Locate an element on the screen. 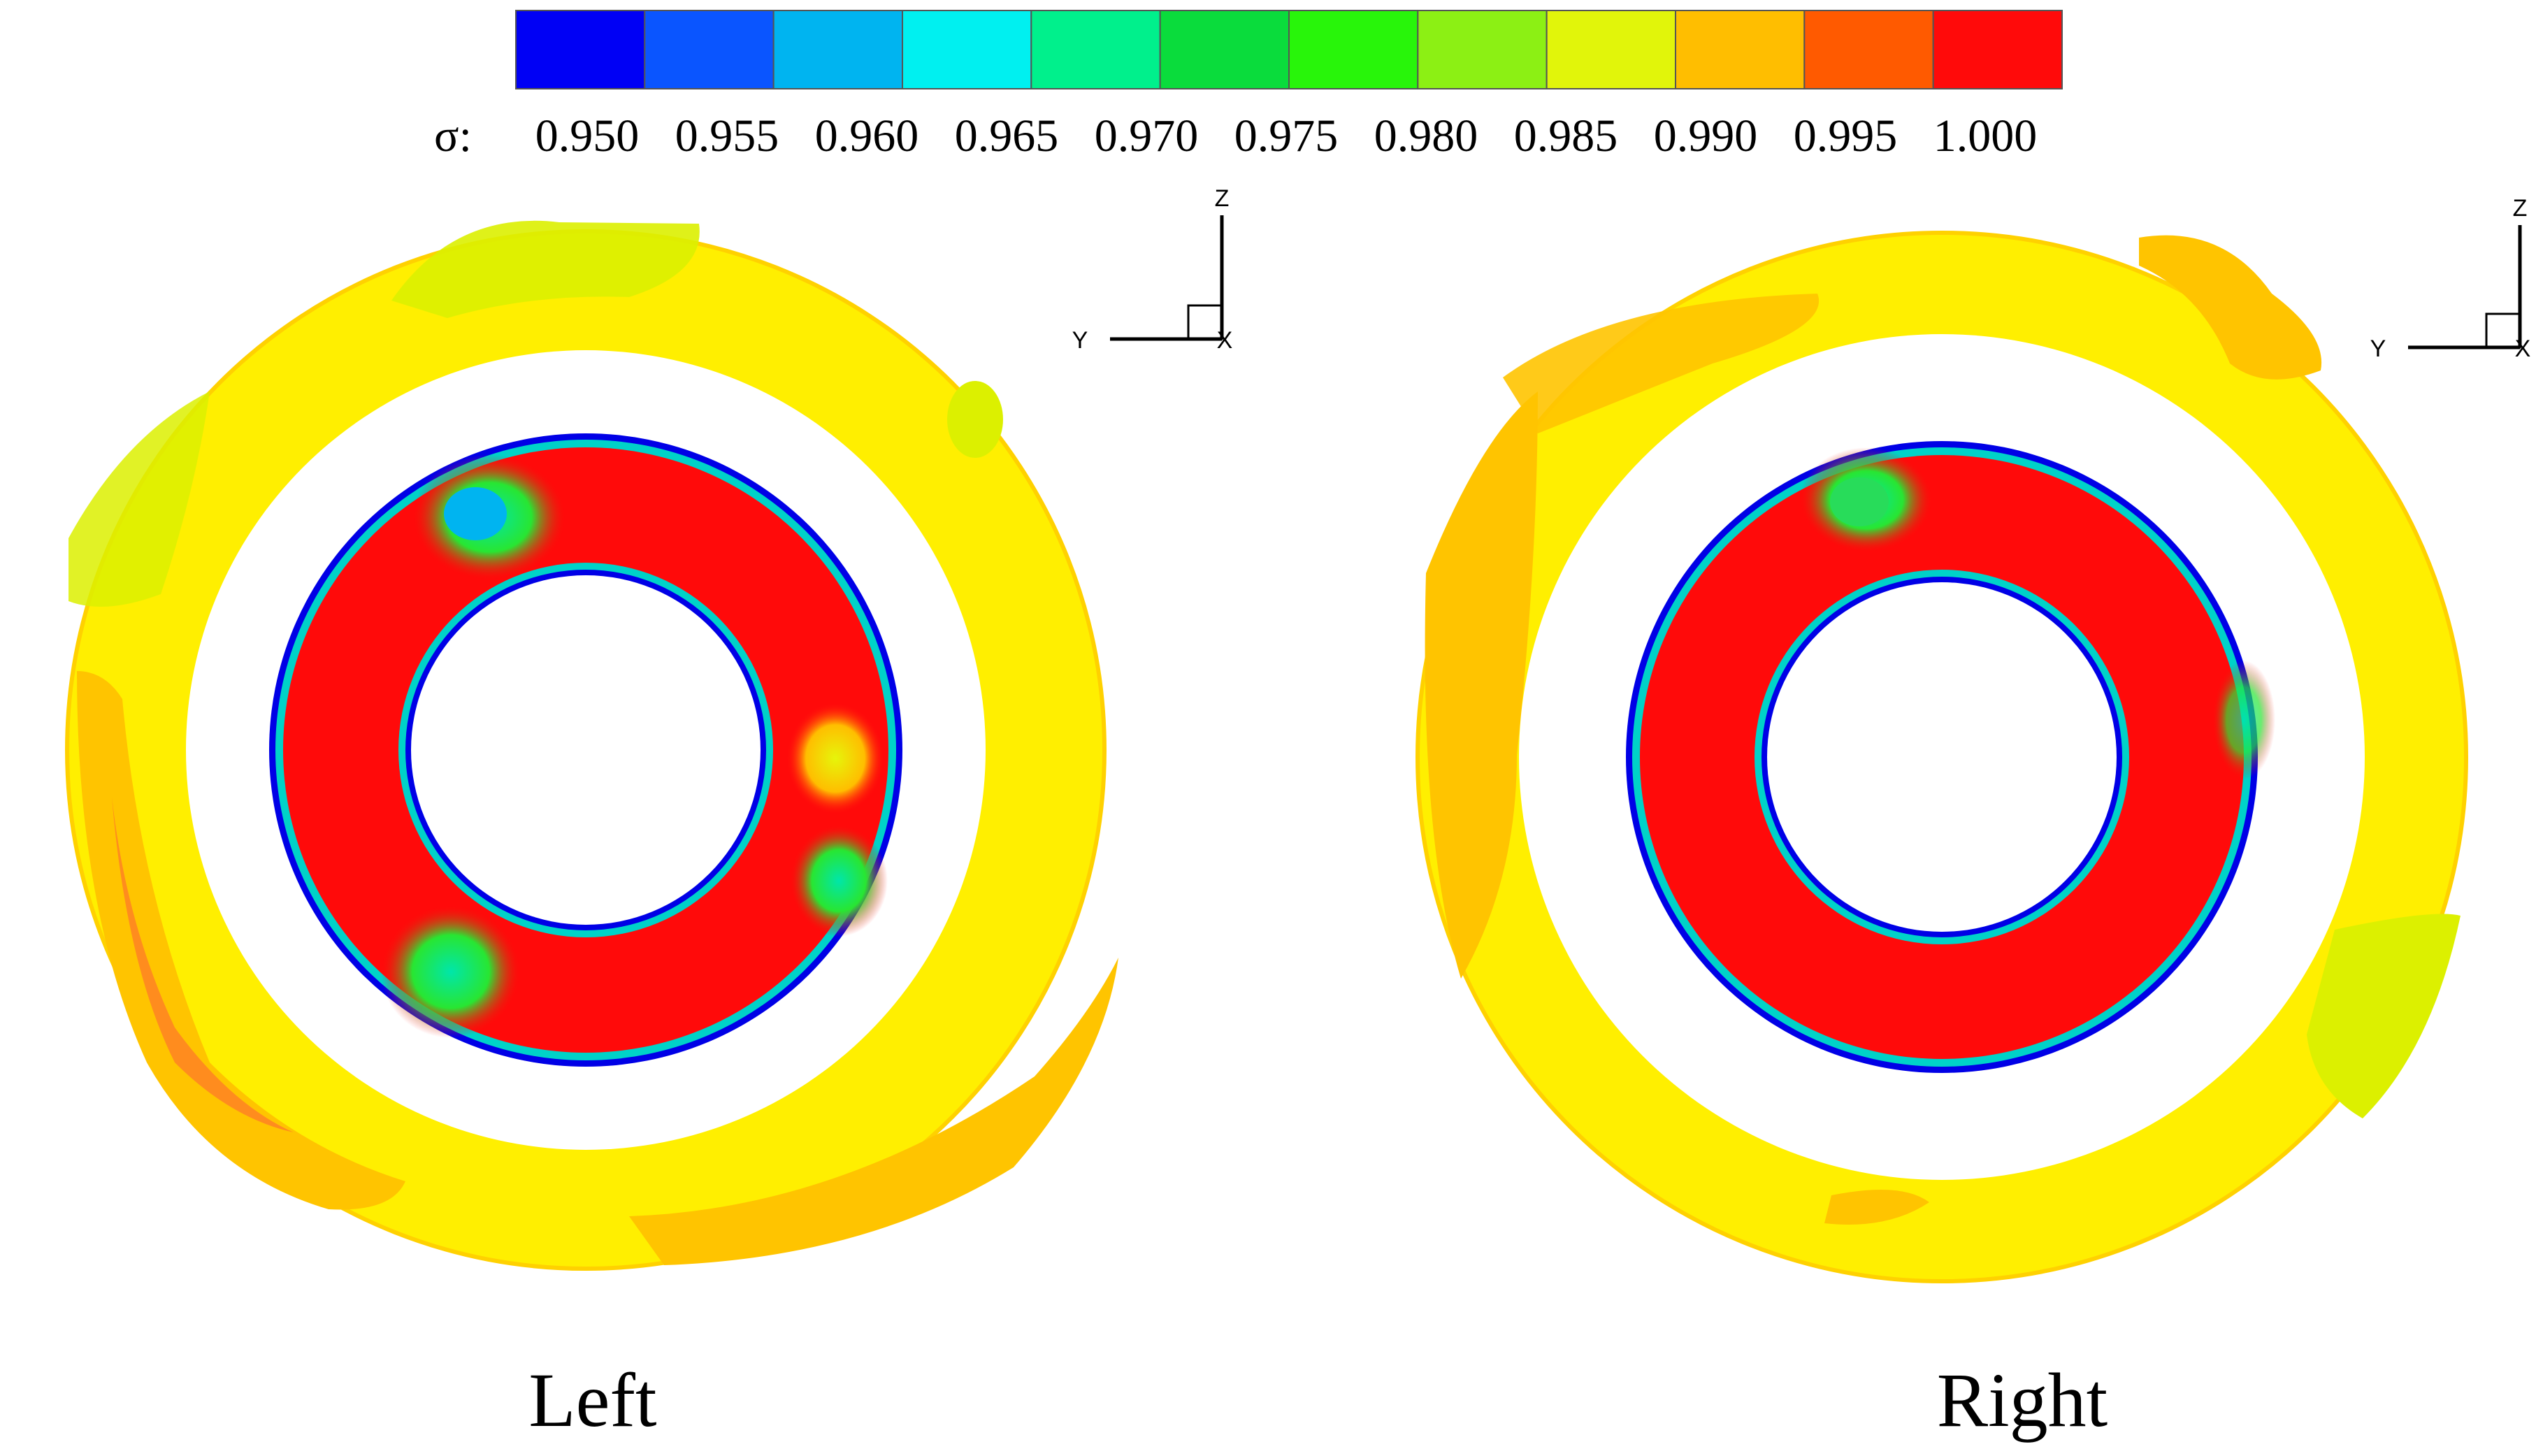 Image resolution: width=2536 pixels, height=1456 pixels. colorbar-tick-label: 0.995 is located at coordinates (1846, 136).